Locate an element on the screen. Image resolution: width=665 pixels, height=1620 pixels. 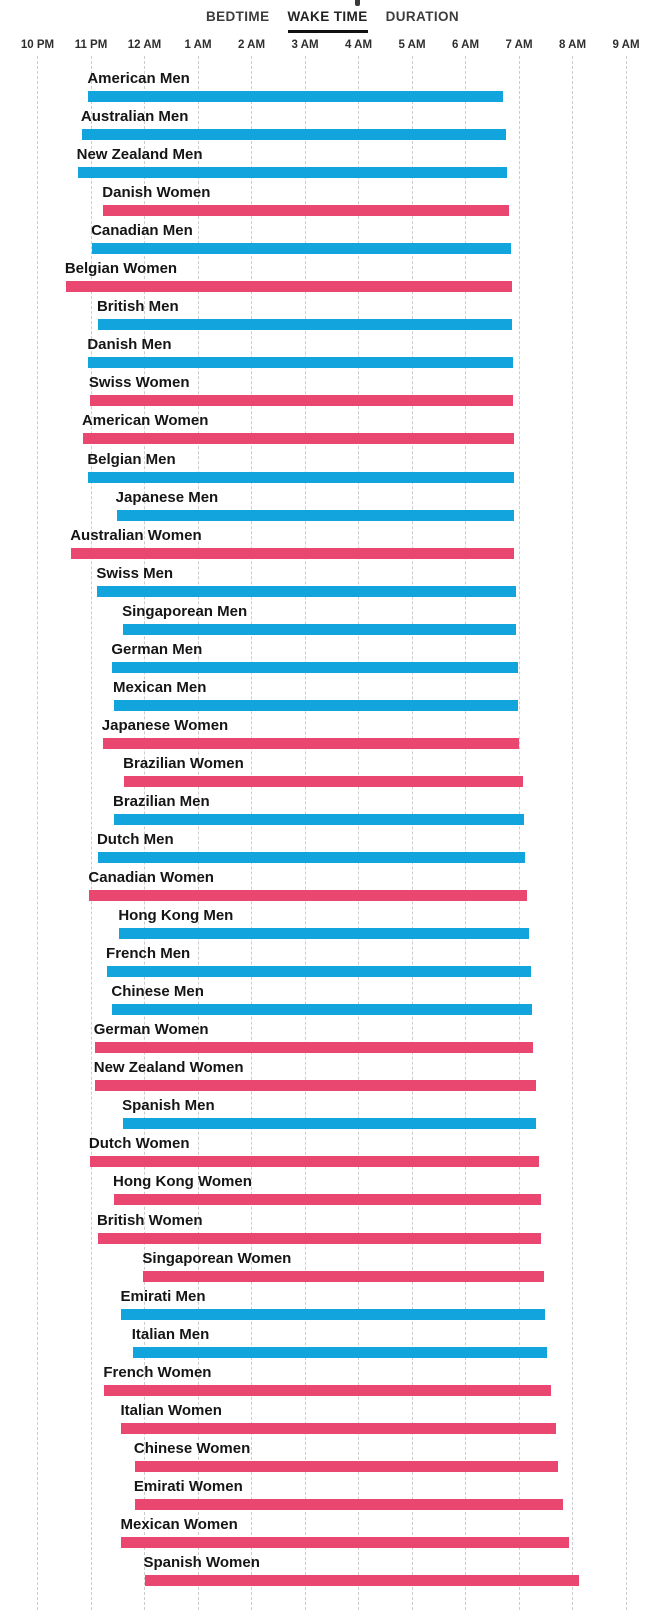
country-label: Australian Women is located at coordinates (136, 535).